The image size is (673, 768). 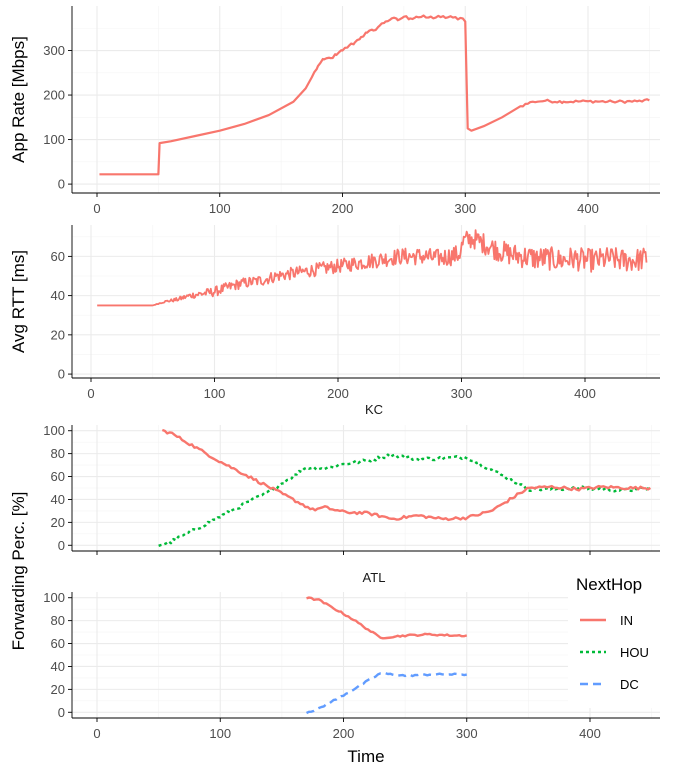 I want to click on y-tick-label: 300, so click(x=54, y=50).